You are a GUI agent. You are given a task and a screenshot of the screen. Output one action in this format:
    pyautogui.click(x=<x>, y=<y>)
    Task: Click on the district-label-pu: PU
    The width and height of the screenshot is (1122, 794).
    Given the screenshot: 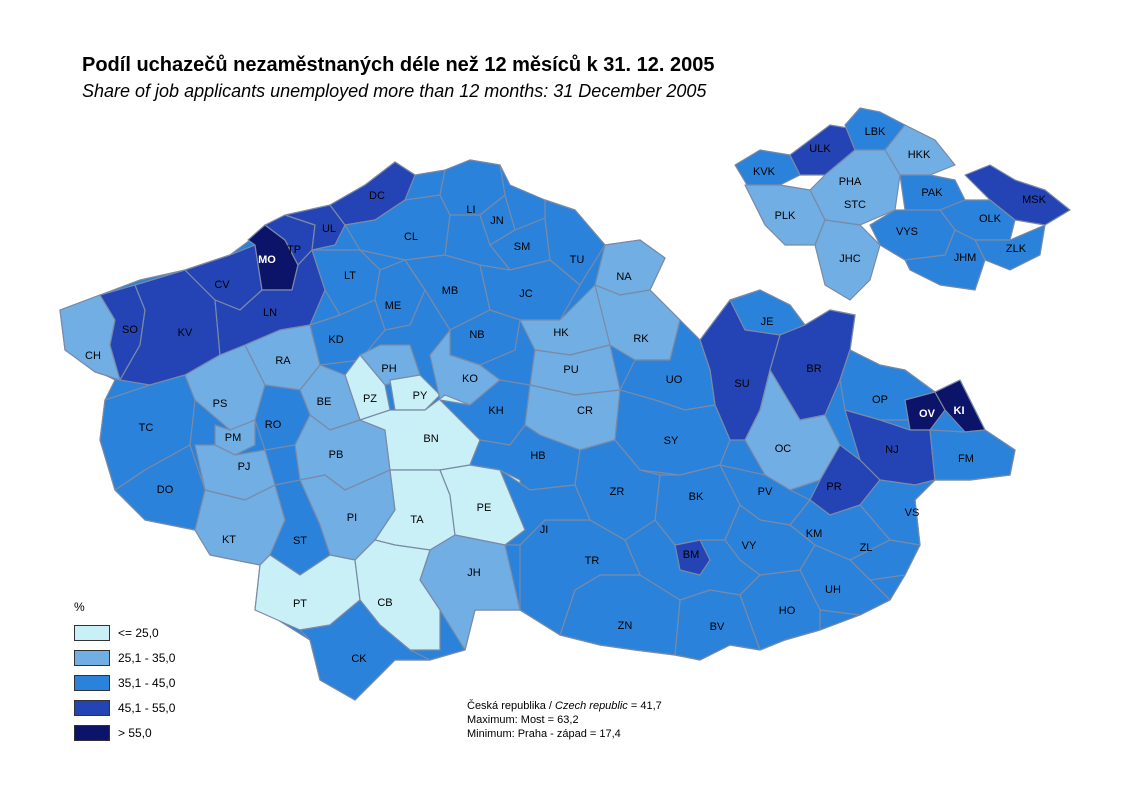 What is the action you would take?
    pyautogui.click(x=570, y=370)
    